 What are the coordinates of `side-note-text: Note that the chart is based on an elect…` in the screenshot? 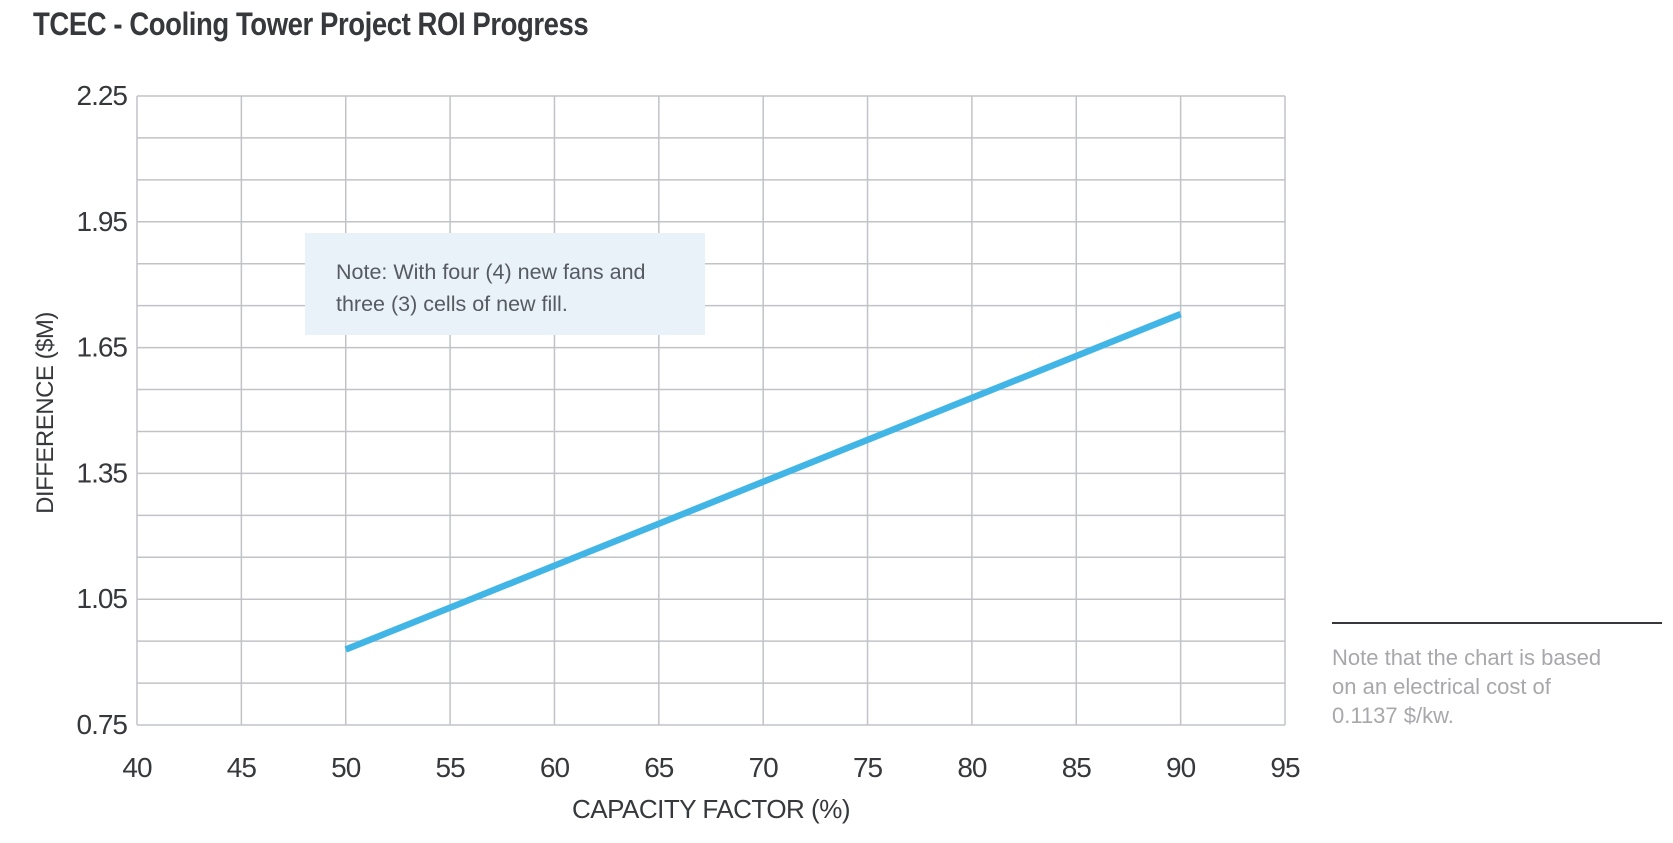 It's located at (1467, 686).